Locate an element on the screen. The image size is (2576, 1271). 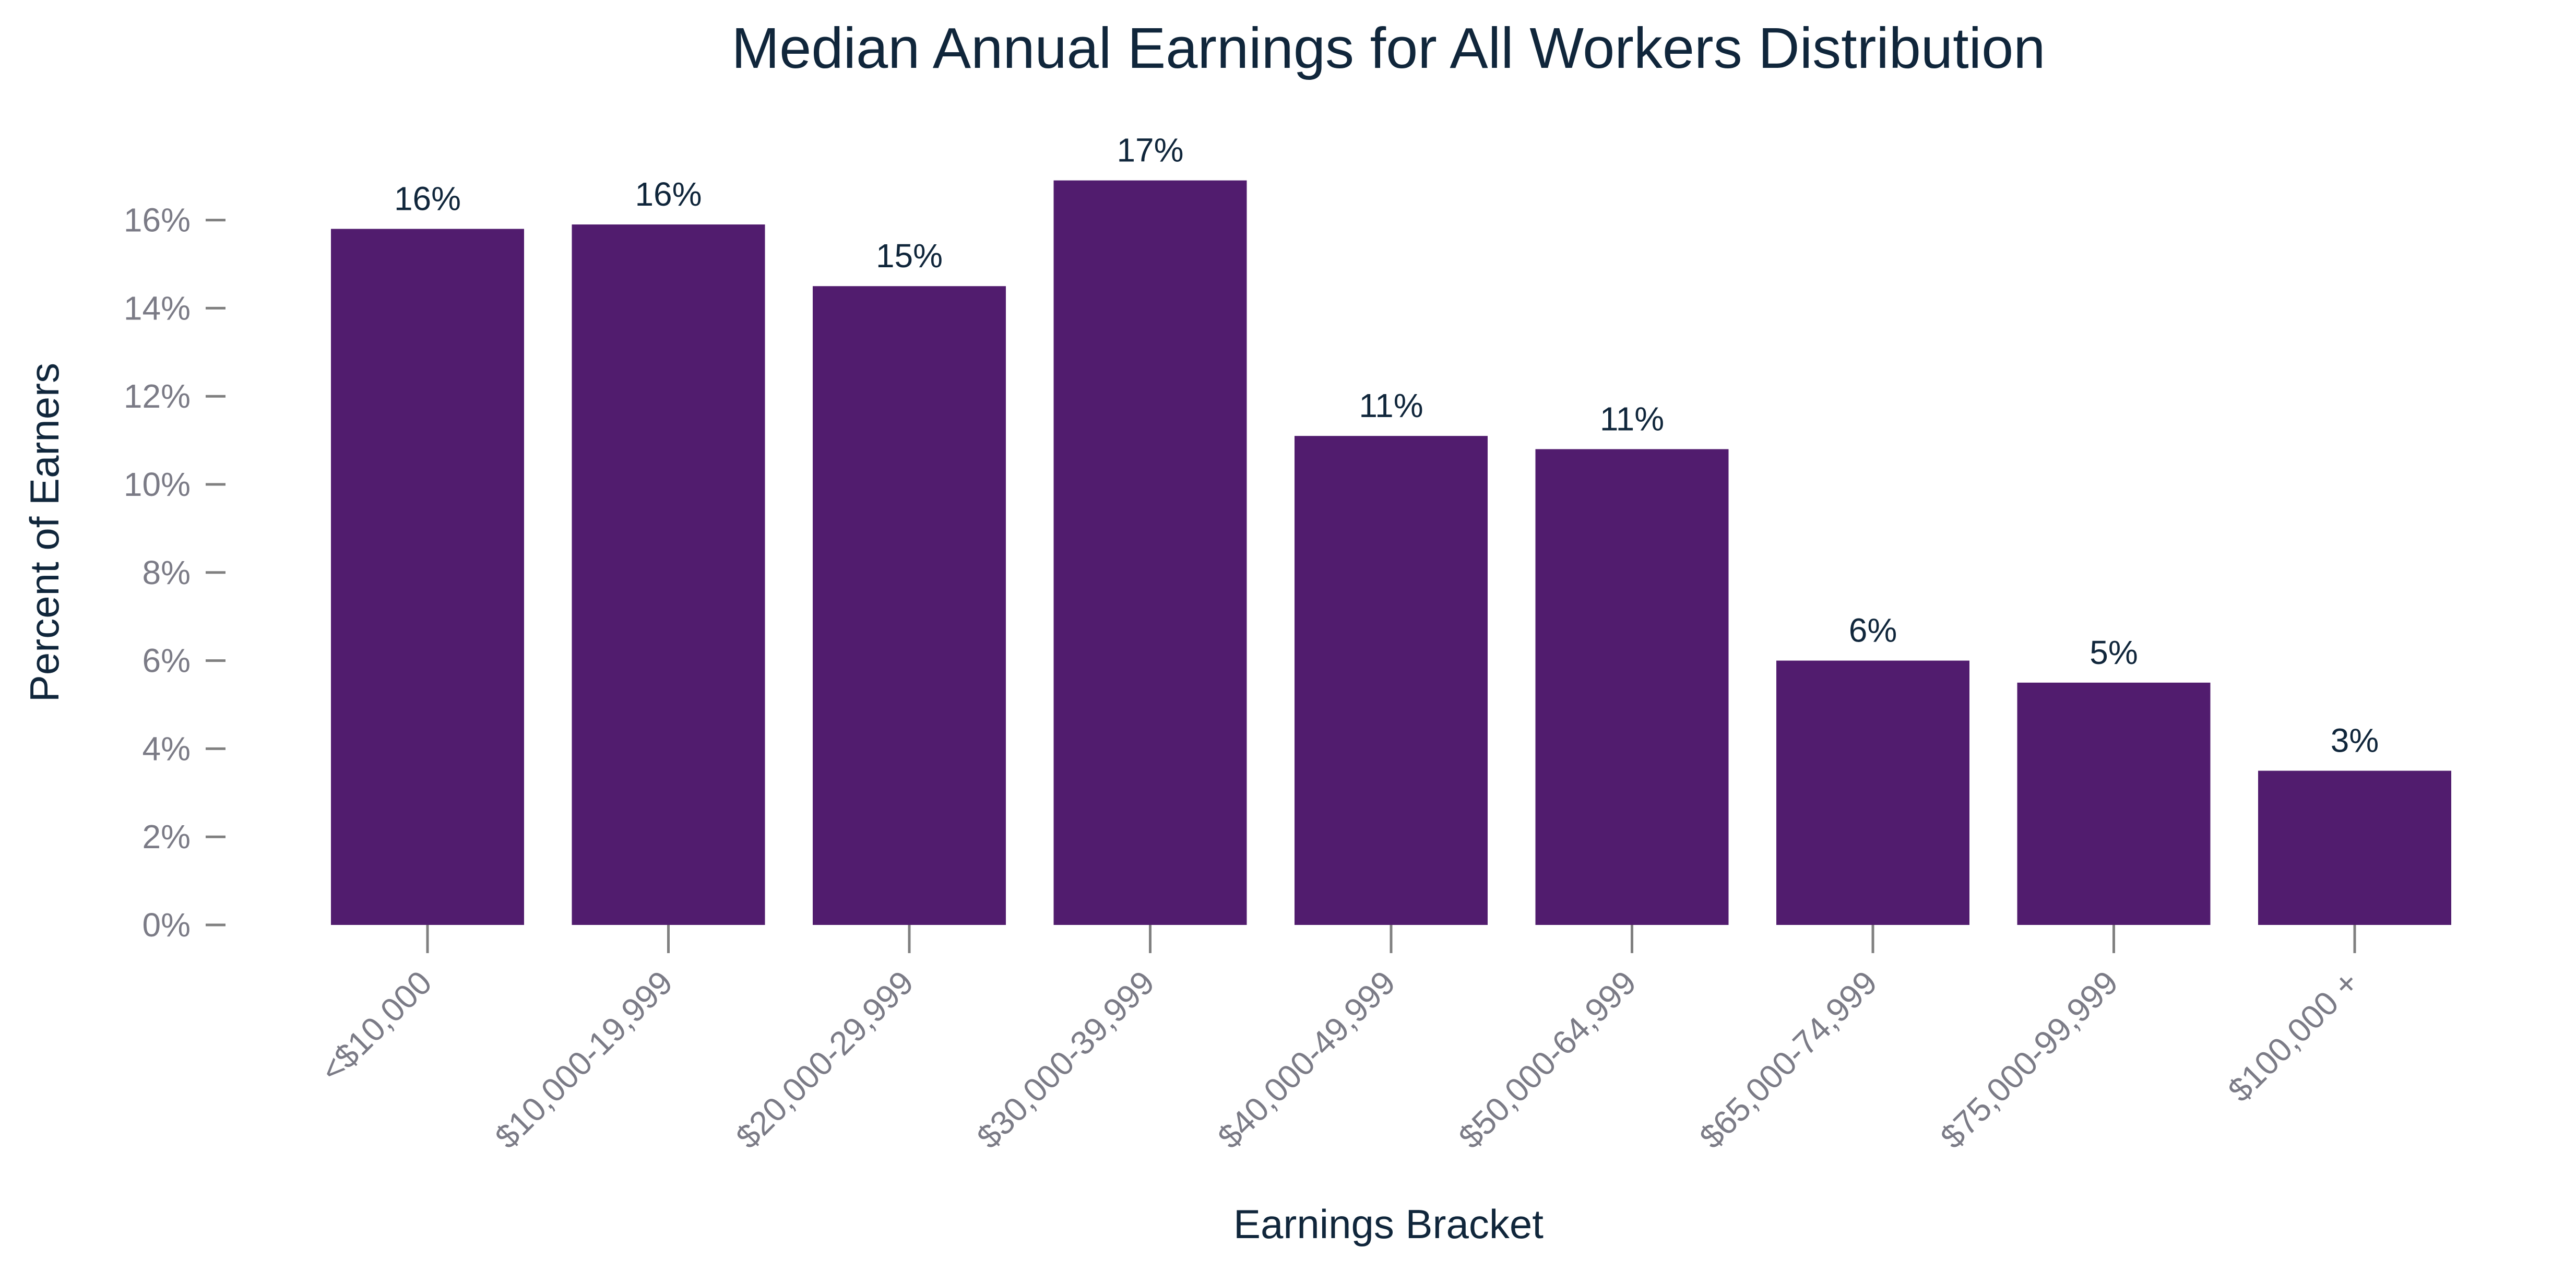
y-axis-title: Percent of Earners is located at coordinates (44, 532).